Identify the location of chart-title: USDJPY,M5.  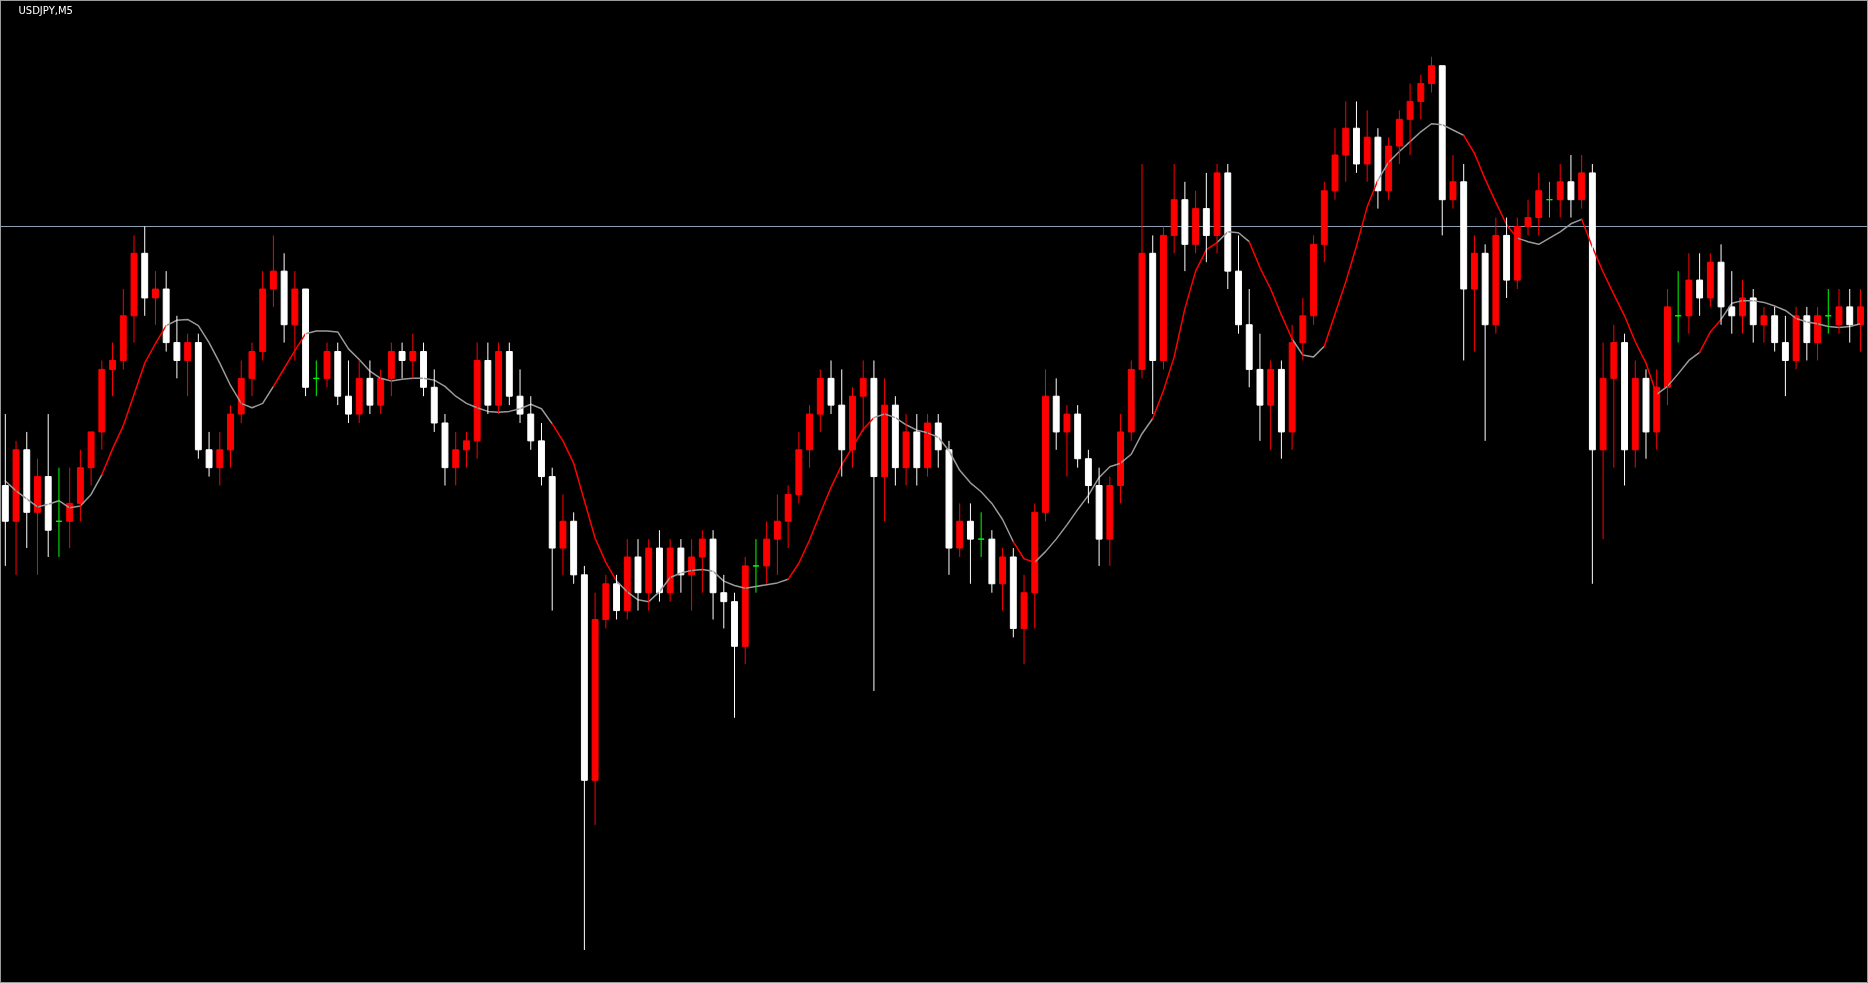
(45, 10).